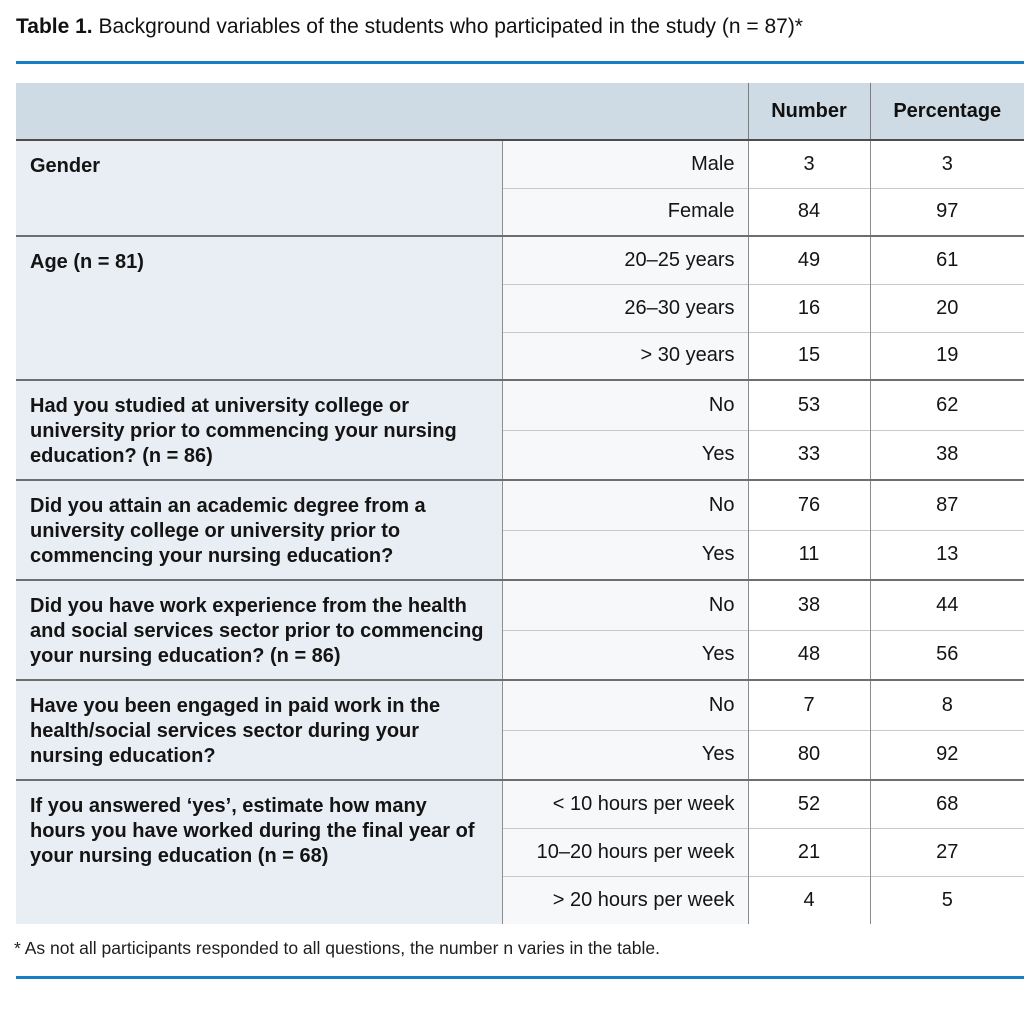 This screenshot has height=1018, width=1024. What do you see at coordinates (624, 355) in the screenshot?
I see `option-cell: > 30 years` at bounding box center [624, 355].